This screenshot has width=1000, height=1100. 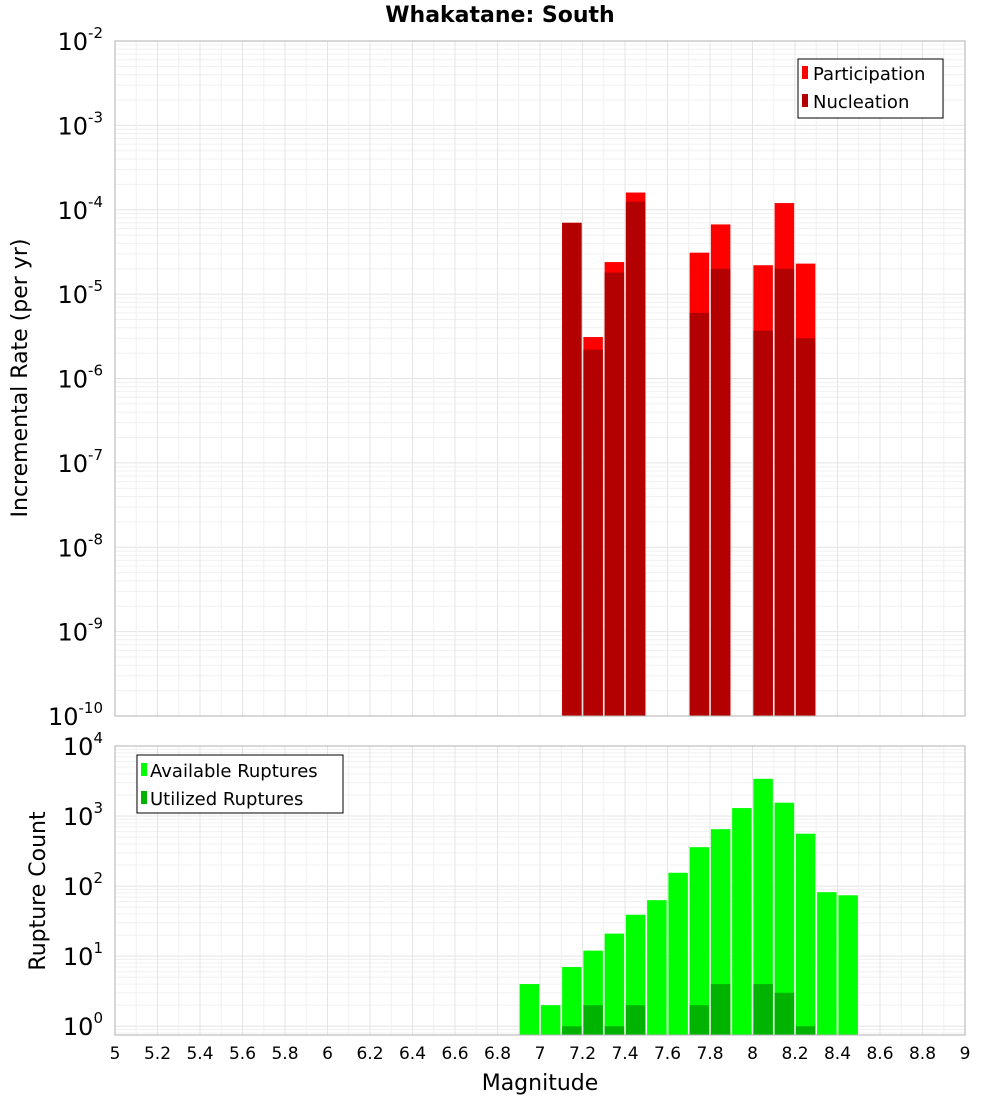 What do you see at coordinates (38, 891) in the screenshot?
I see `count-y-axis-label: Rupture Count` at bounding box center [38, 891].